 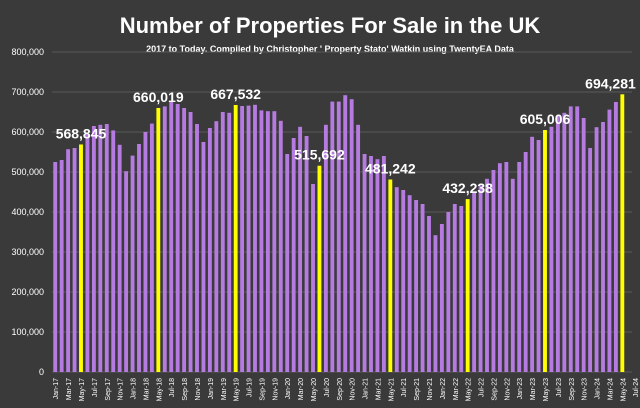 I want to click on data-label: 660,019, so click(x=158, y=97).